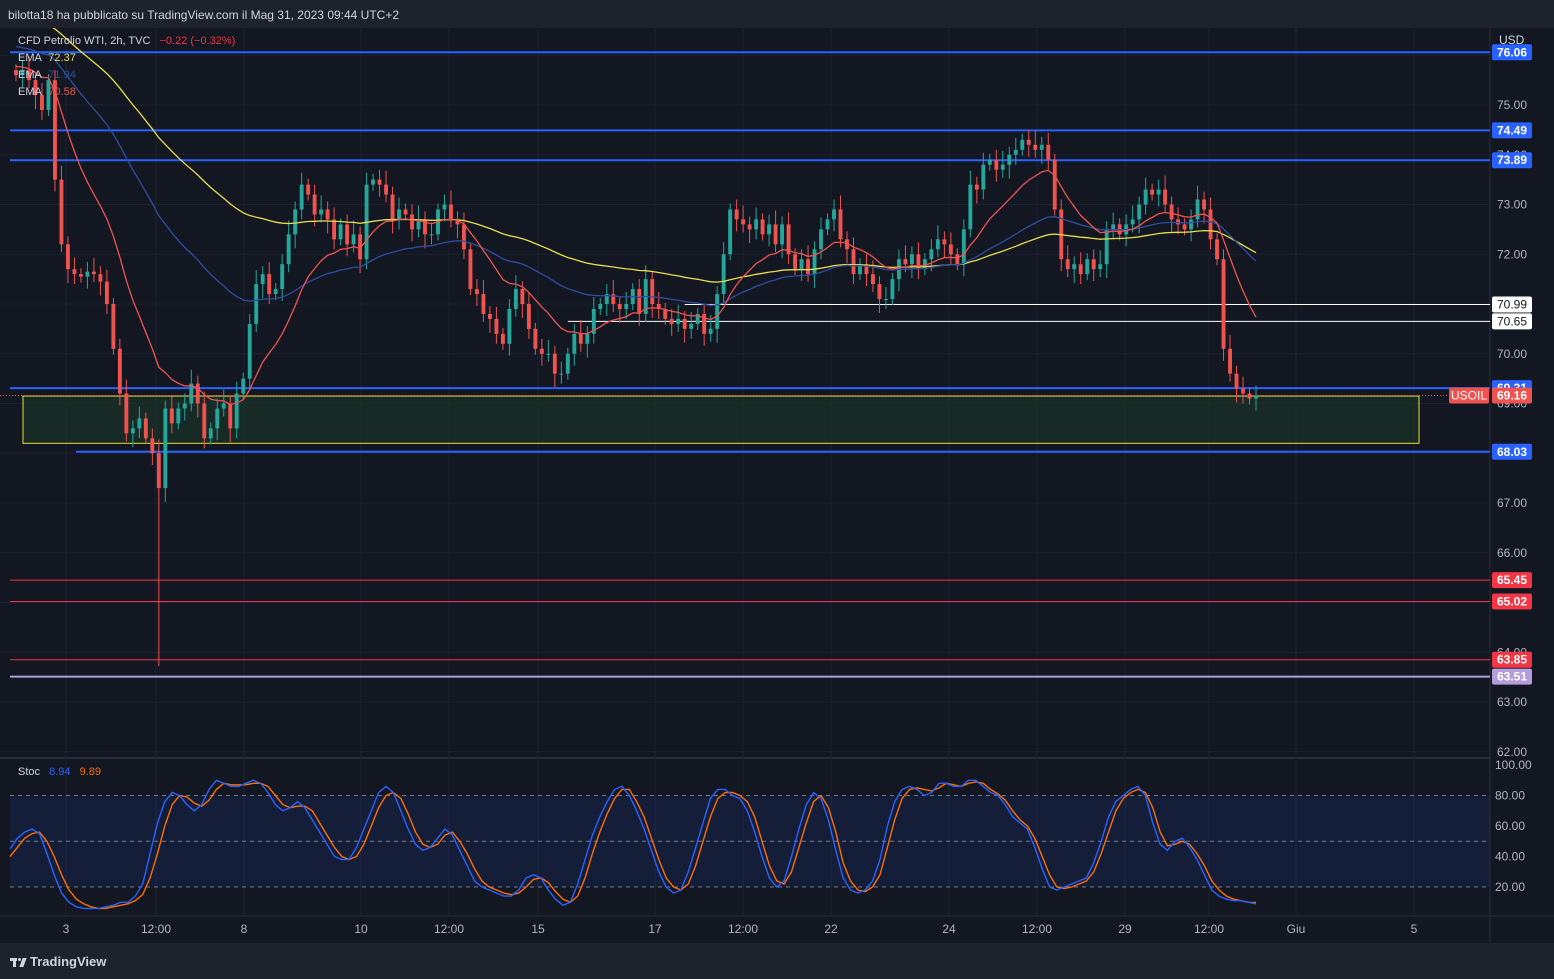 This screenshot has width=1554, height=979. Describe the element at coordinates (47, 58) in the screenshot. I see `legend-ema1: EMA 72.37` at that location.